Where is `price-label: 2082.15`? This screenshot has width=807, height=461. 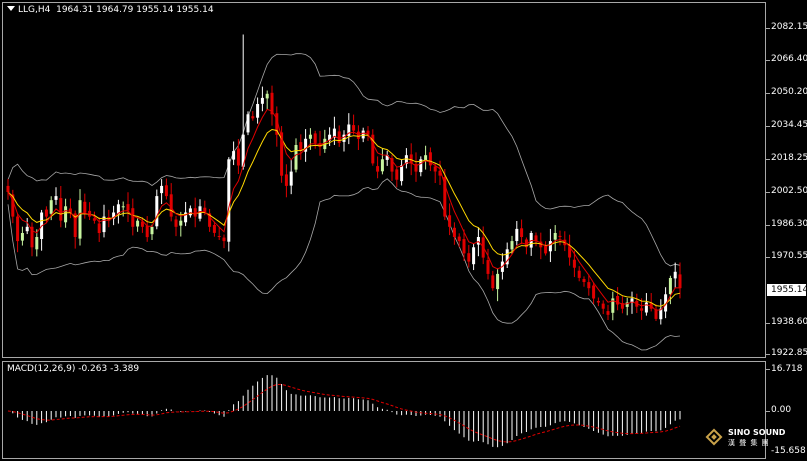
price-label: 2082.15 is located at coordinates (789, 27).